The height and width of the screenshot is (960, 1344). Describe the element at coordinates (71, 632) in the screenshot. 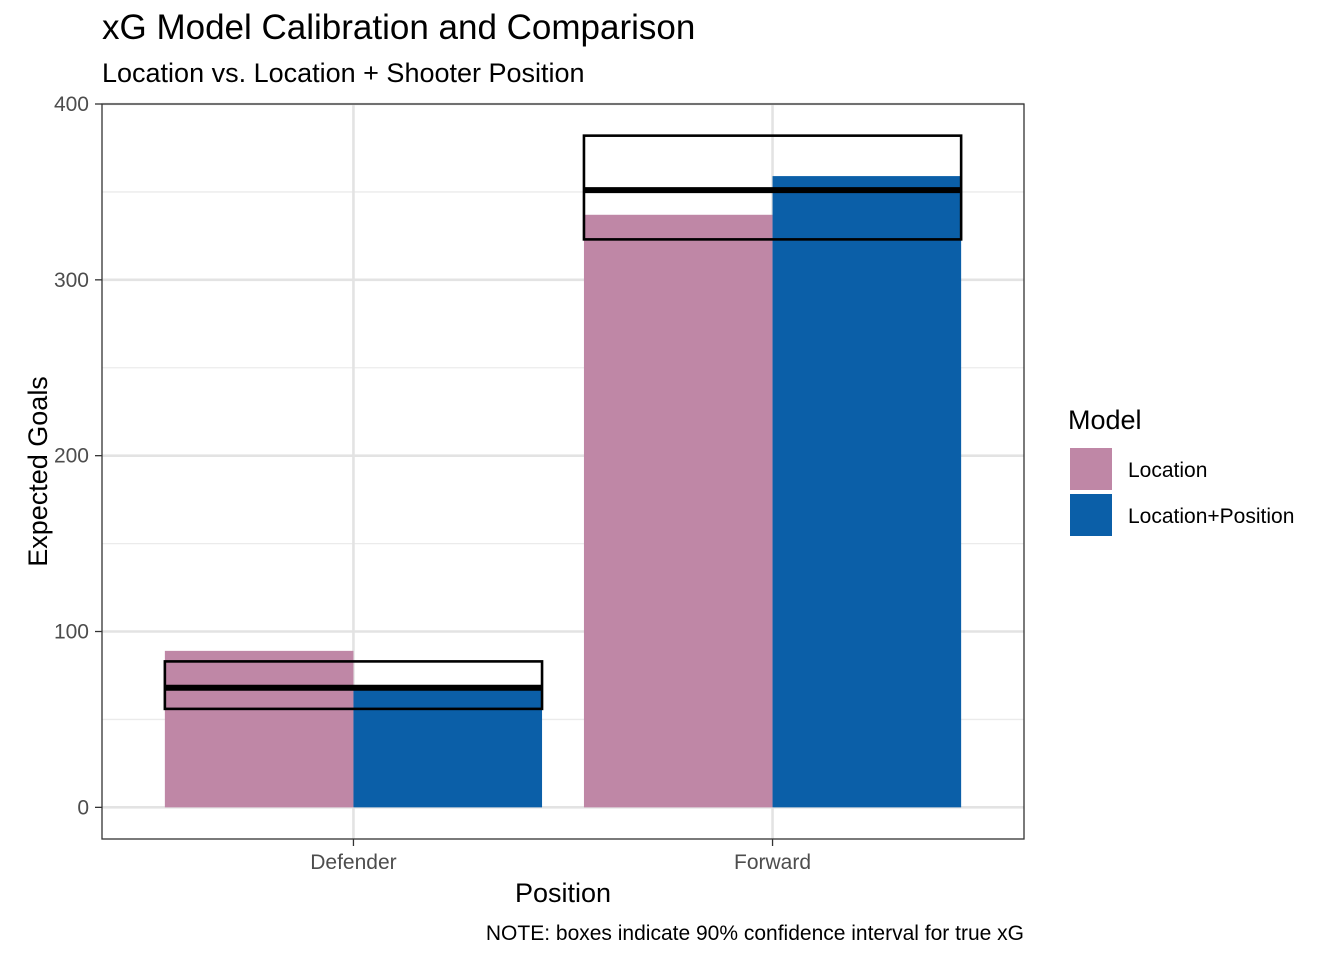

I see `y-tick-label: 100` at that location.